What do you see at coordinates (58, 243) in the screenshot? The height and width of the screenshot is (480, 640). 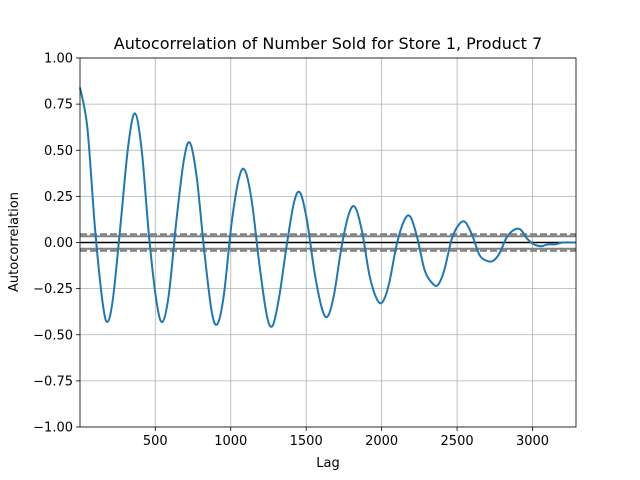 I see `y-tick-label: 0.00` at bounding box center [58, 243].